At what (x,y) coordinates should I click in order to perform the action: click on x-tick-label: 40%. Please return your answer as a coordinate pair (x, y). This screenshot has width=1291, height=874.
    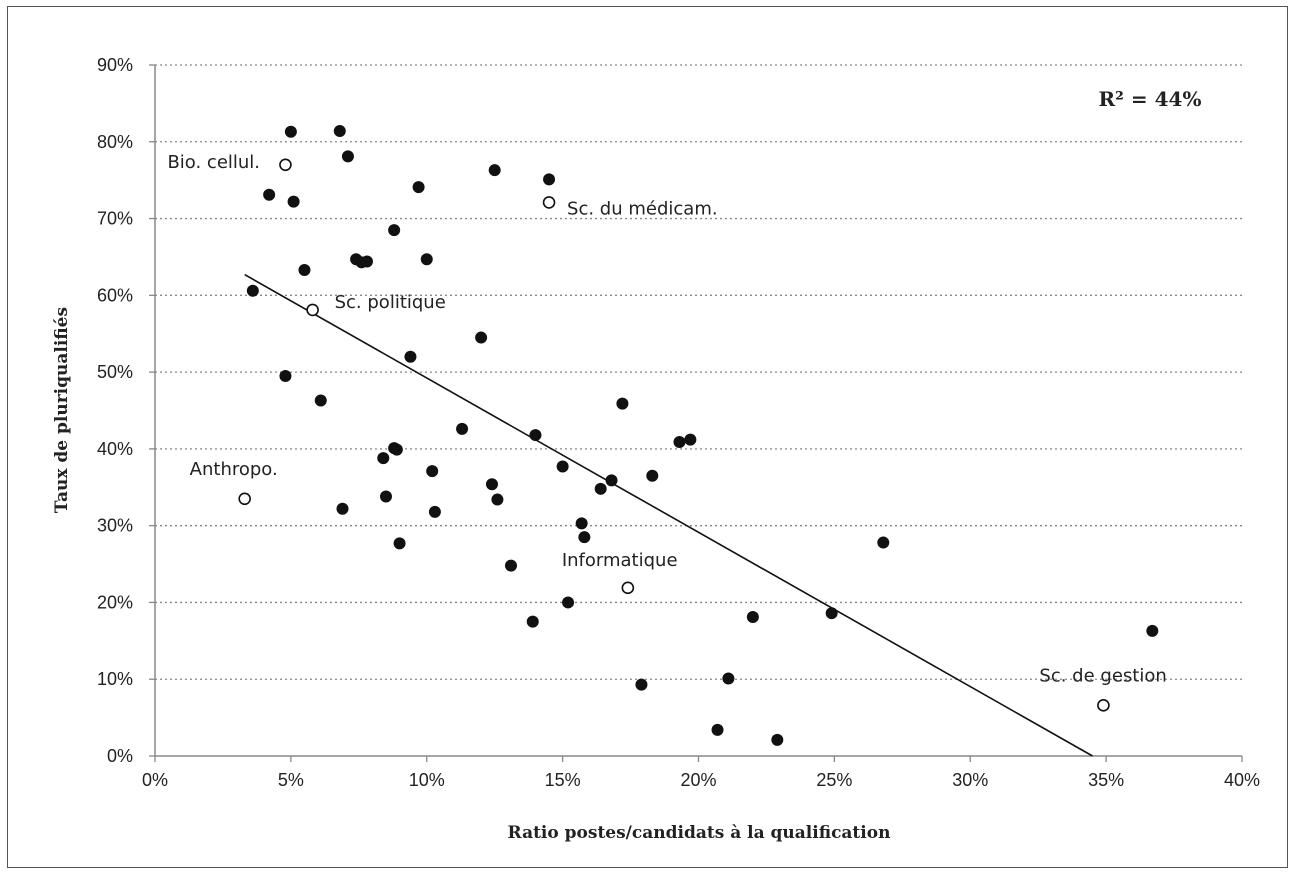
    Looking at the image, I should click on (1242, 780).